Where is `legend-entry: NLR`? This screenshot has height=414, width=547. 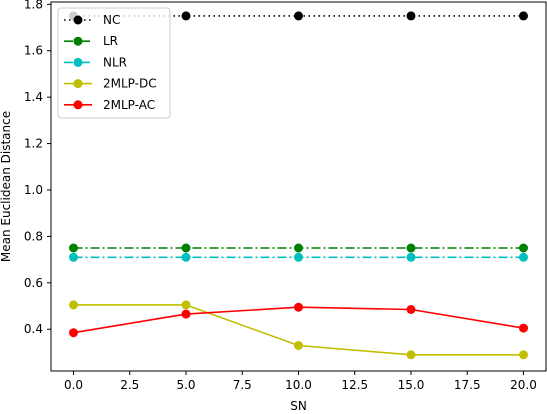
legend-entry: NLR is located at coordinates (95, 62).